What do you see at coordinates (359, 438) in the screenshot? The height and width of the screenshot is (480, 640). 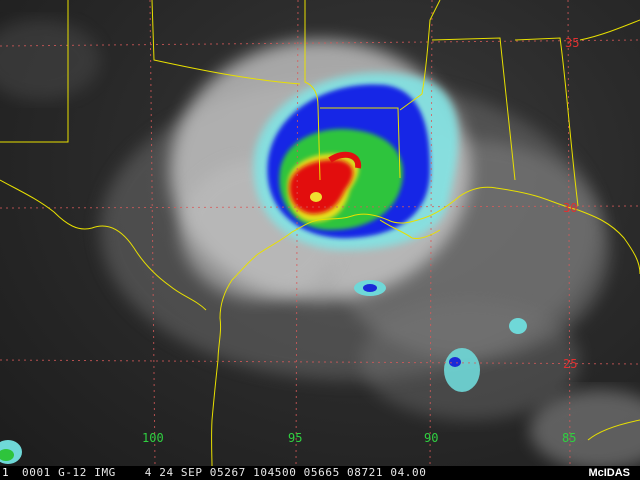 I see `longitude-labels: 100 95 90 85` at bounding box center [359, 438].